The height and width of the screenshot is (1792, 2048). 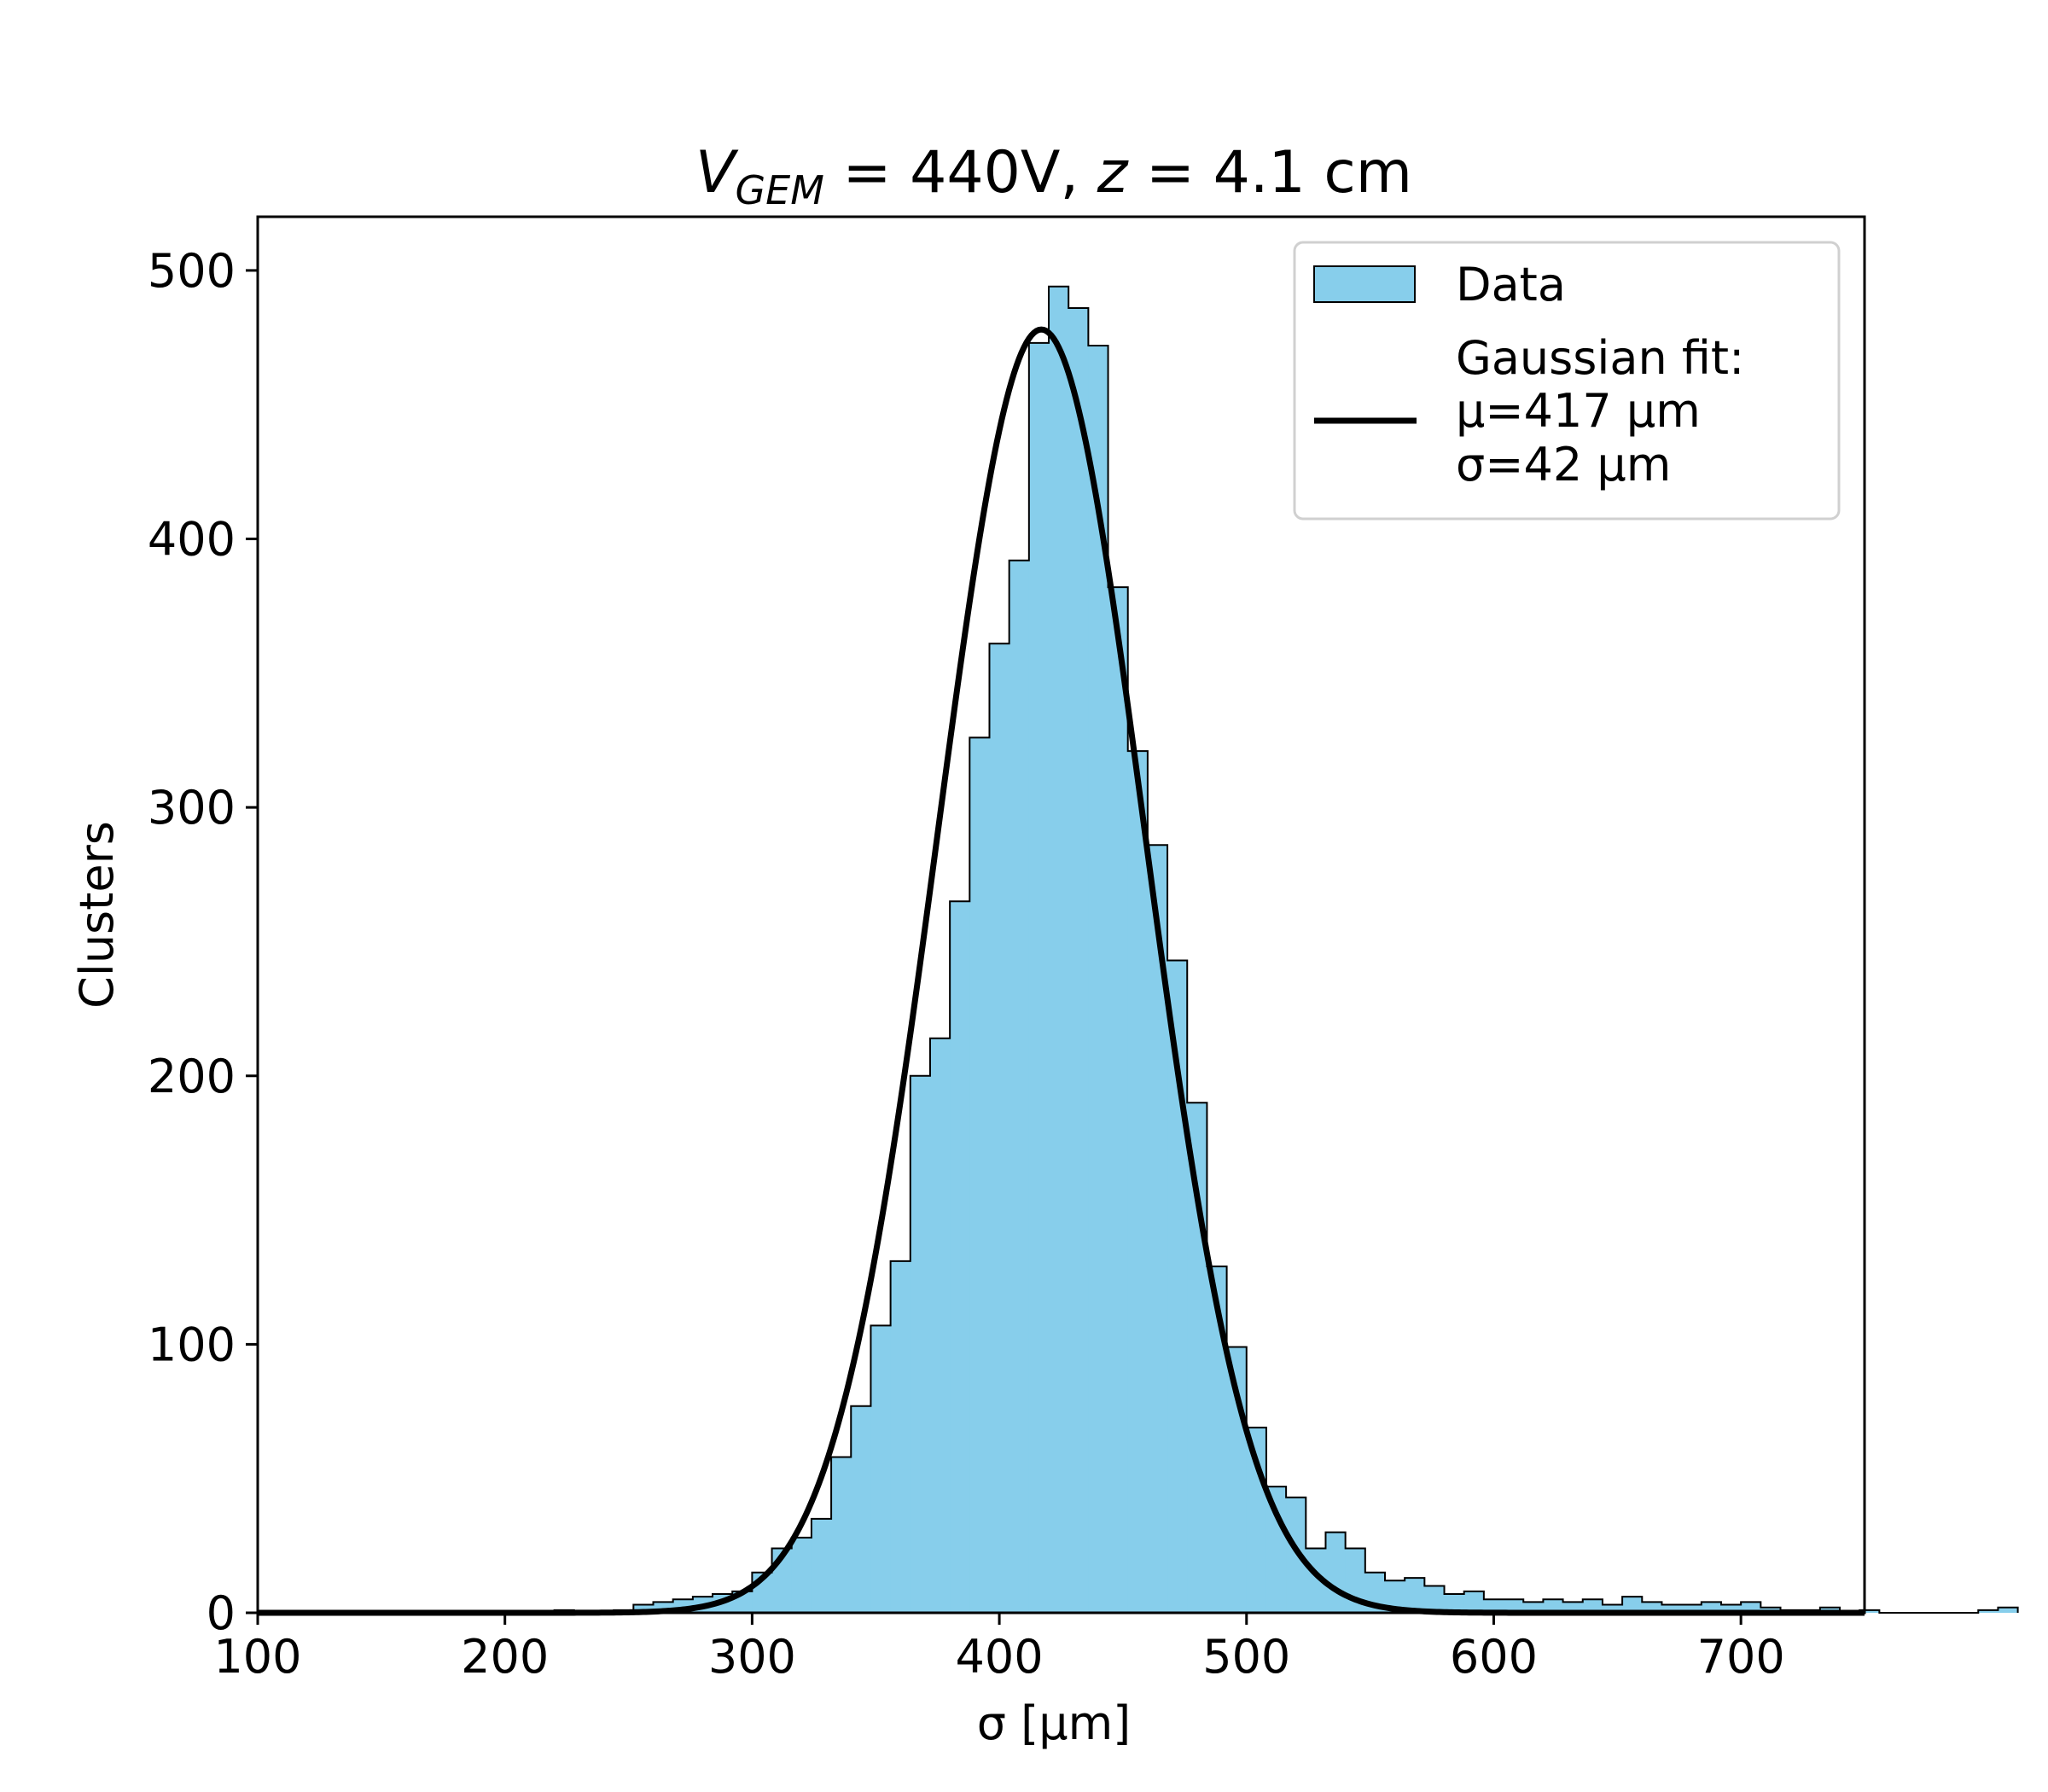 I want to click on y-tick-label: 200, so click(x=192, y=1076).